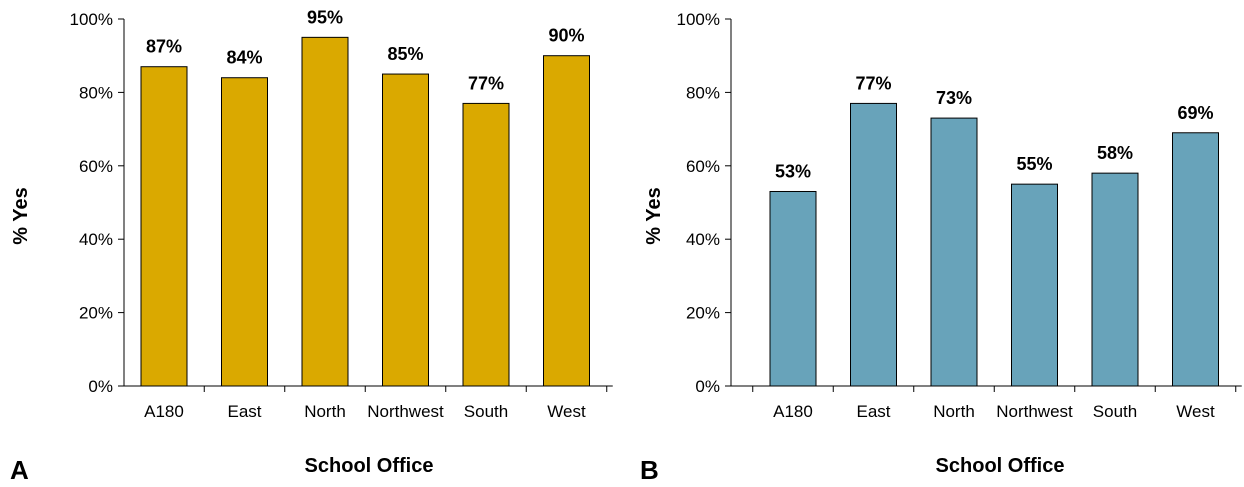  I want to click on panel-label: A, so click(19, 470).